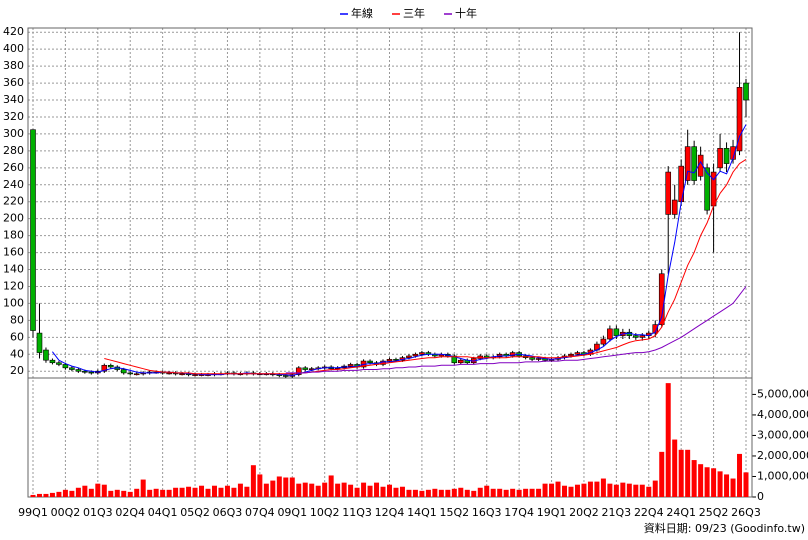 The width and height of the screenshot is (808, 540). What do you see at coordinates (782, 434) in the screenshot?
I see `y2-tick-label: 3,000,000` at bounding box center [782, 434].